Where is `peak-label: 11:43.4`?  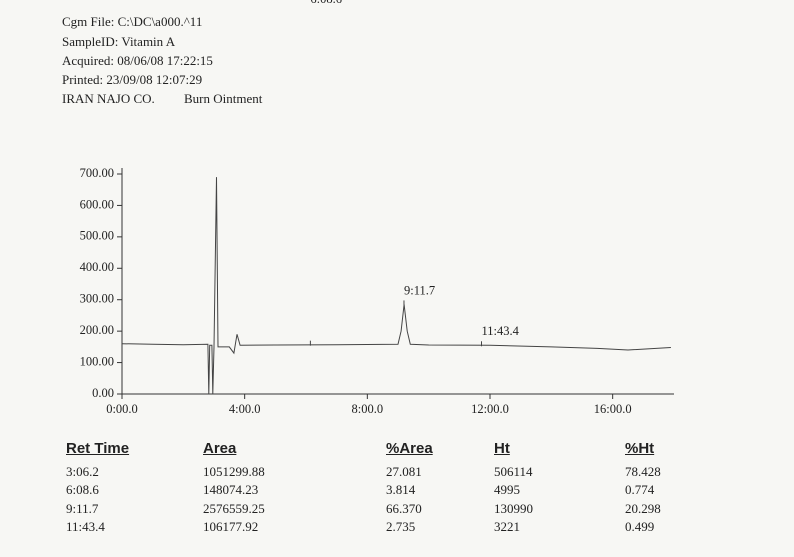 peak-label: 11:43.4 is located at coordinates (501, 331).